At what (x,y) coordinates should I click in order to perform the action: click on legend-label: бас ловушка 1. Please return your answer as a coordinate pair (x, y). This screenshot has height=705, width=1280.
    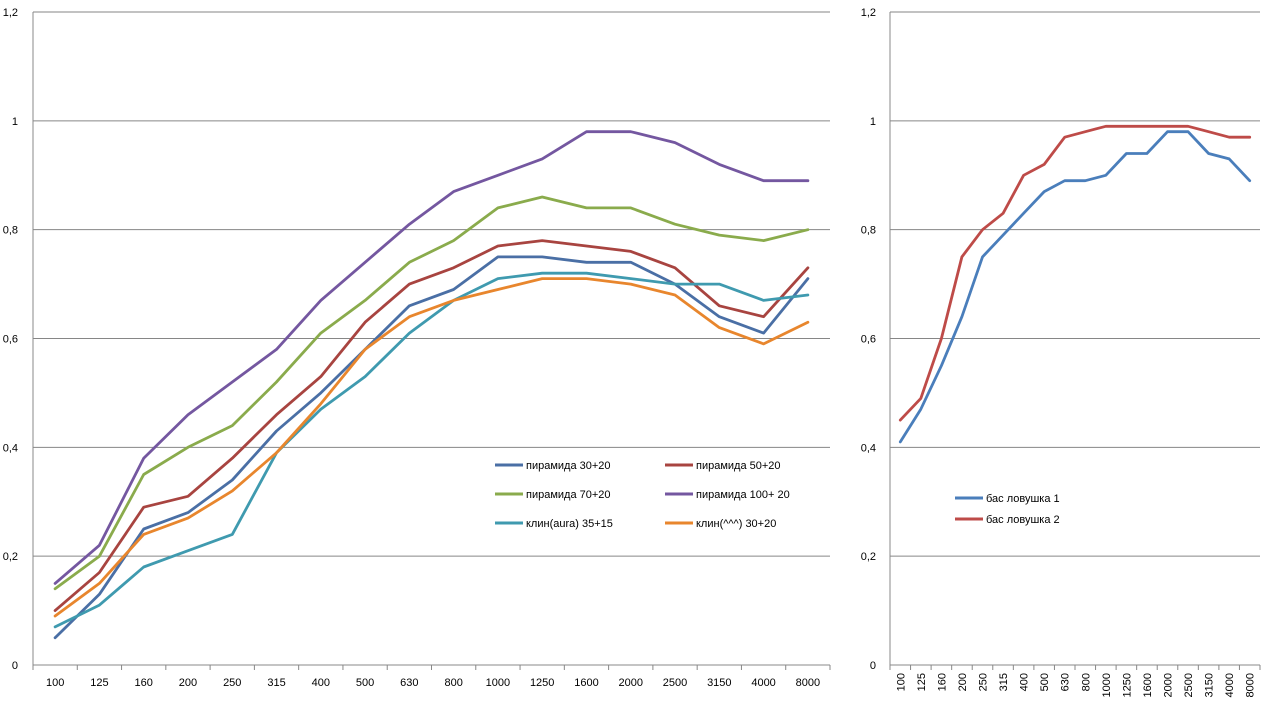
    Looking at the image, I should click on (1023, 499).